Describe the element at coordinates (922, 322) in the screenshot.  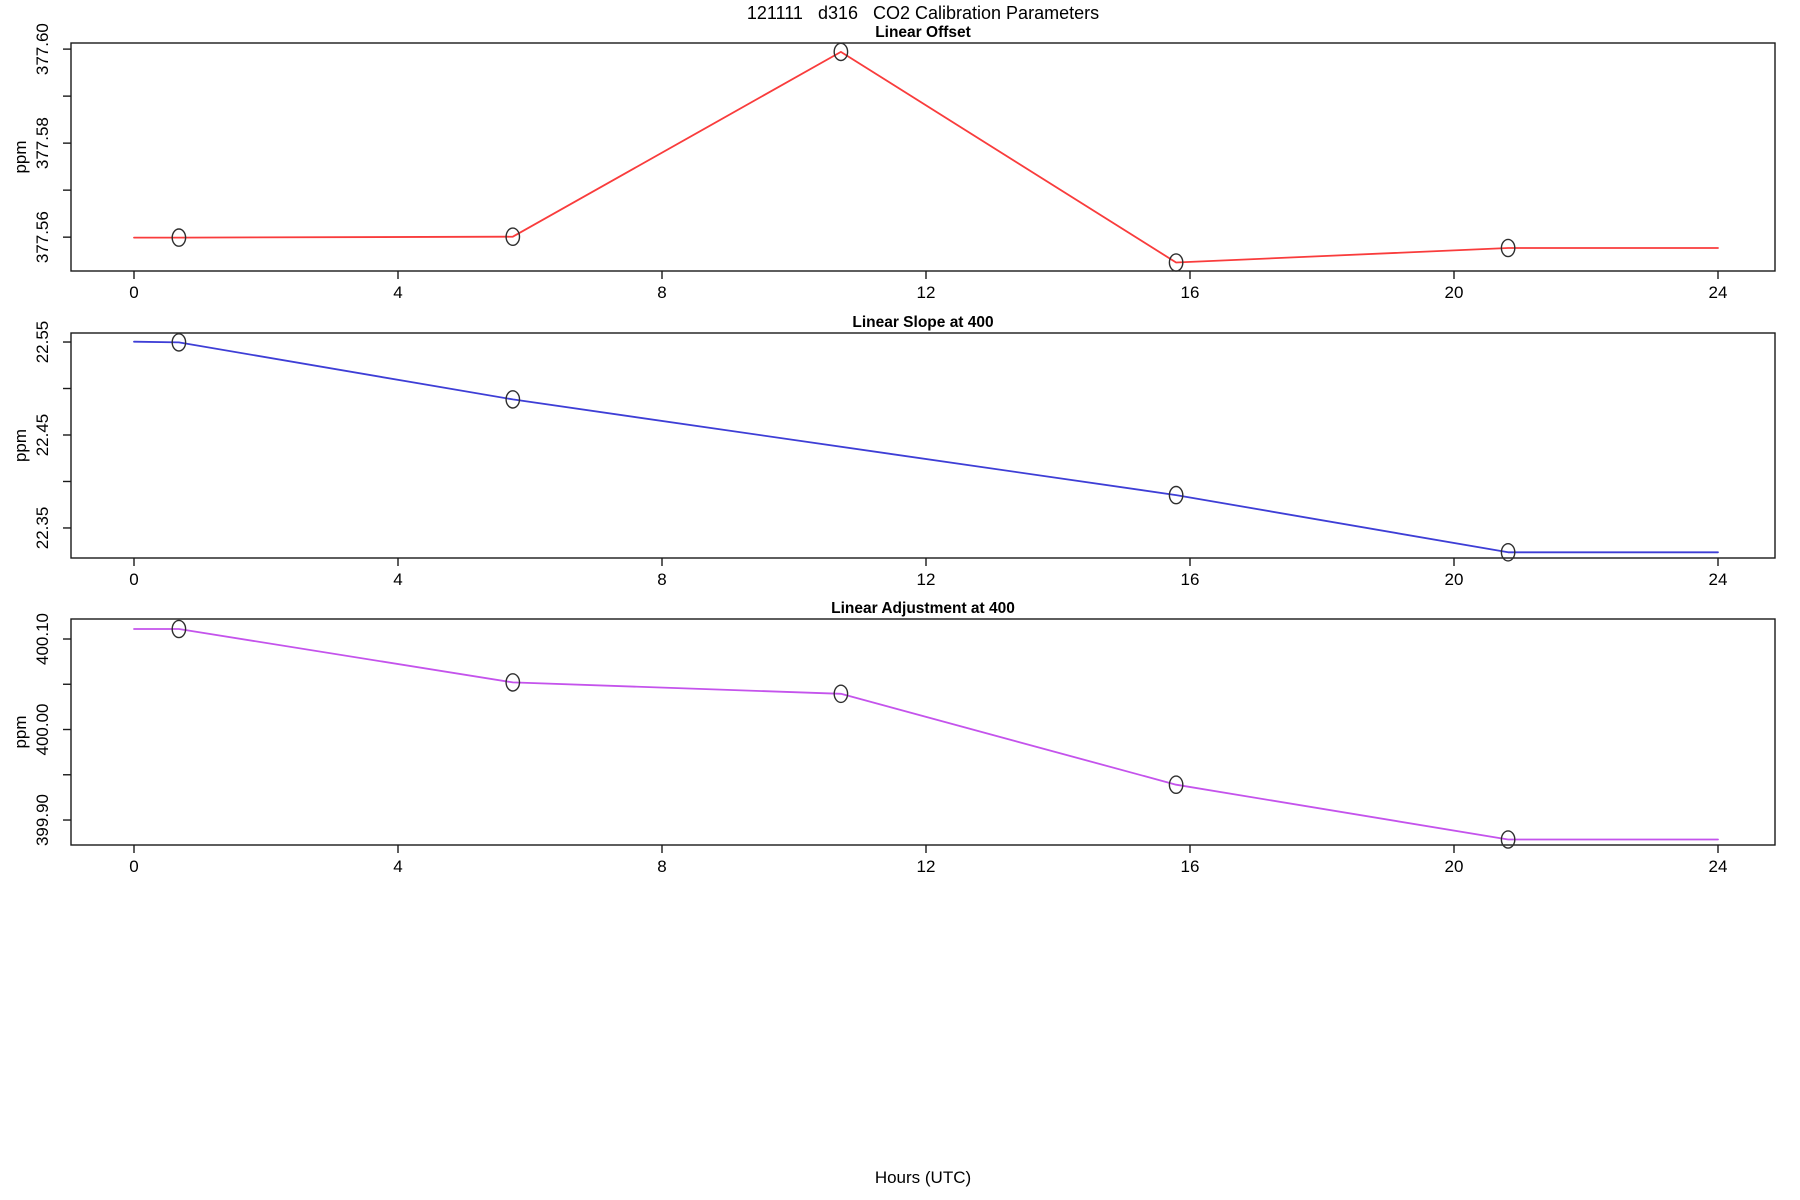
I see `panel-title: Linear Slope at 400` at that location.